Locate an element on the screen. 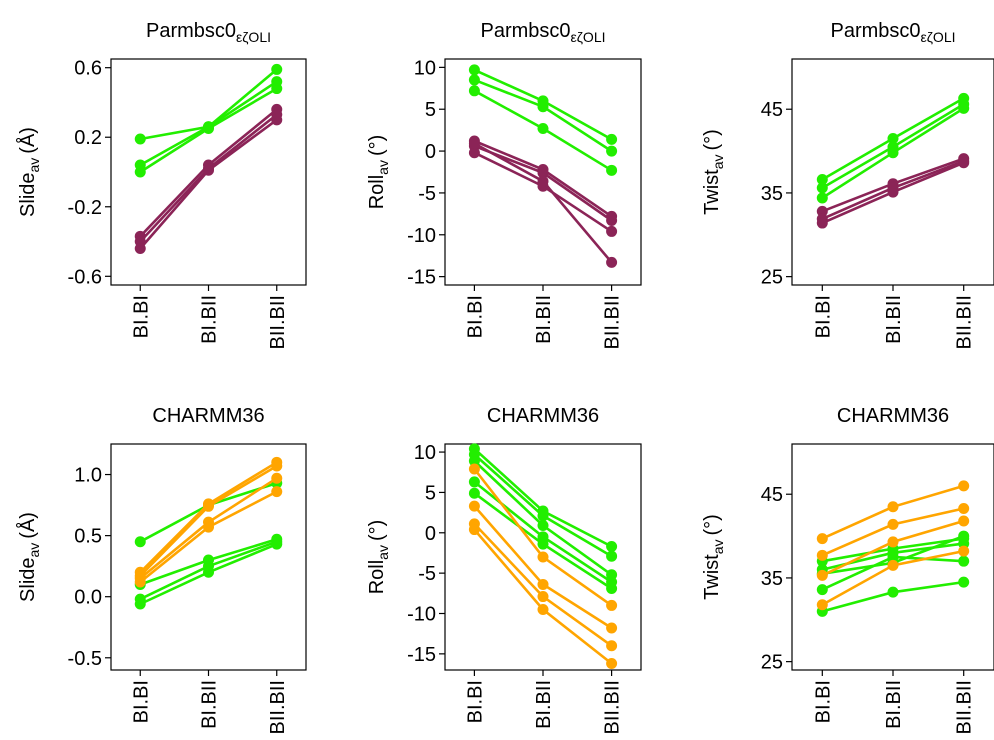  panel-title-main: CHARMM36 is located at coordinates (208, 416).